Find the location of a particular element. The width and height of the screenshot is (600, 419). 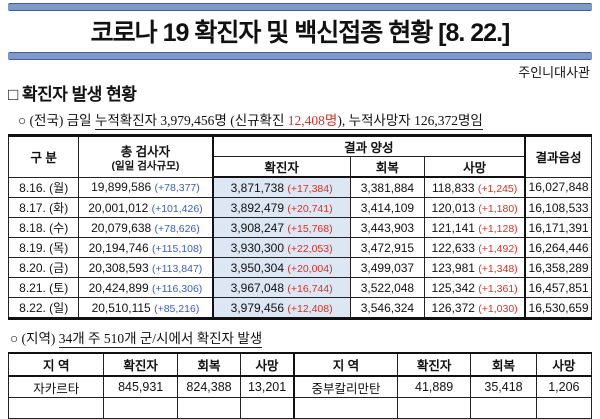

byline: 주인니대사관 is located at coordinates (554, 72).